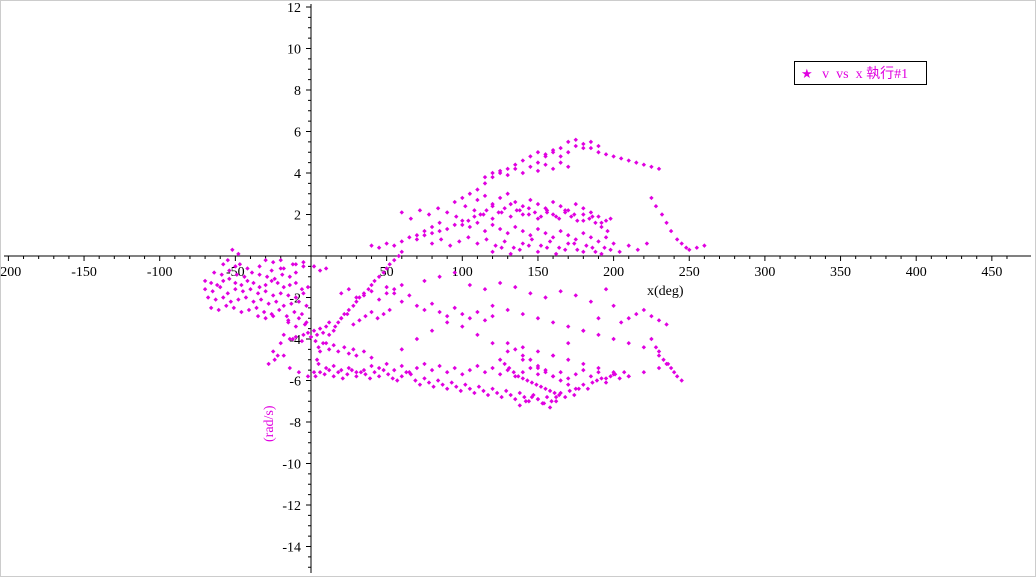 This screenshot has height=577, width=1036. I want to click on y-tick-label: 12, so click(294, 8).